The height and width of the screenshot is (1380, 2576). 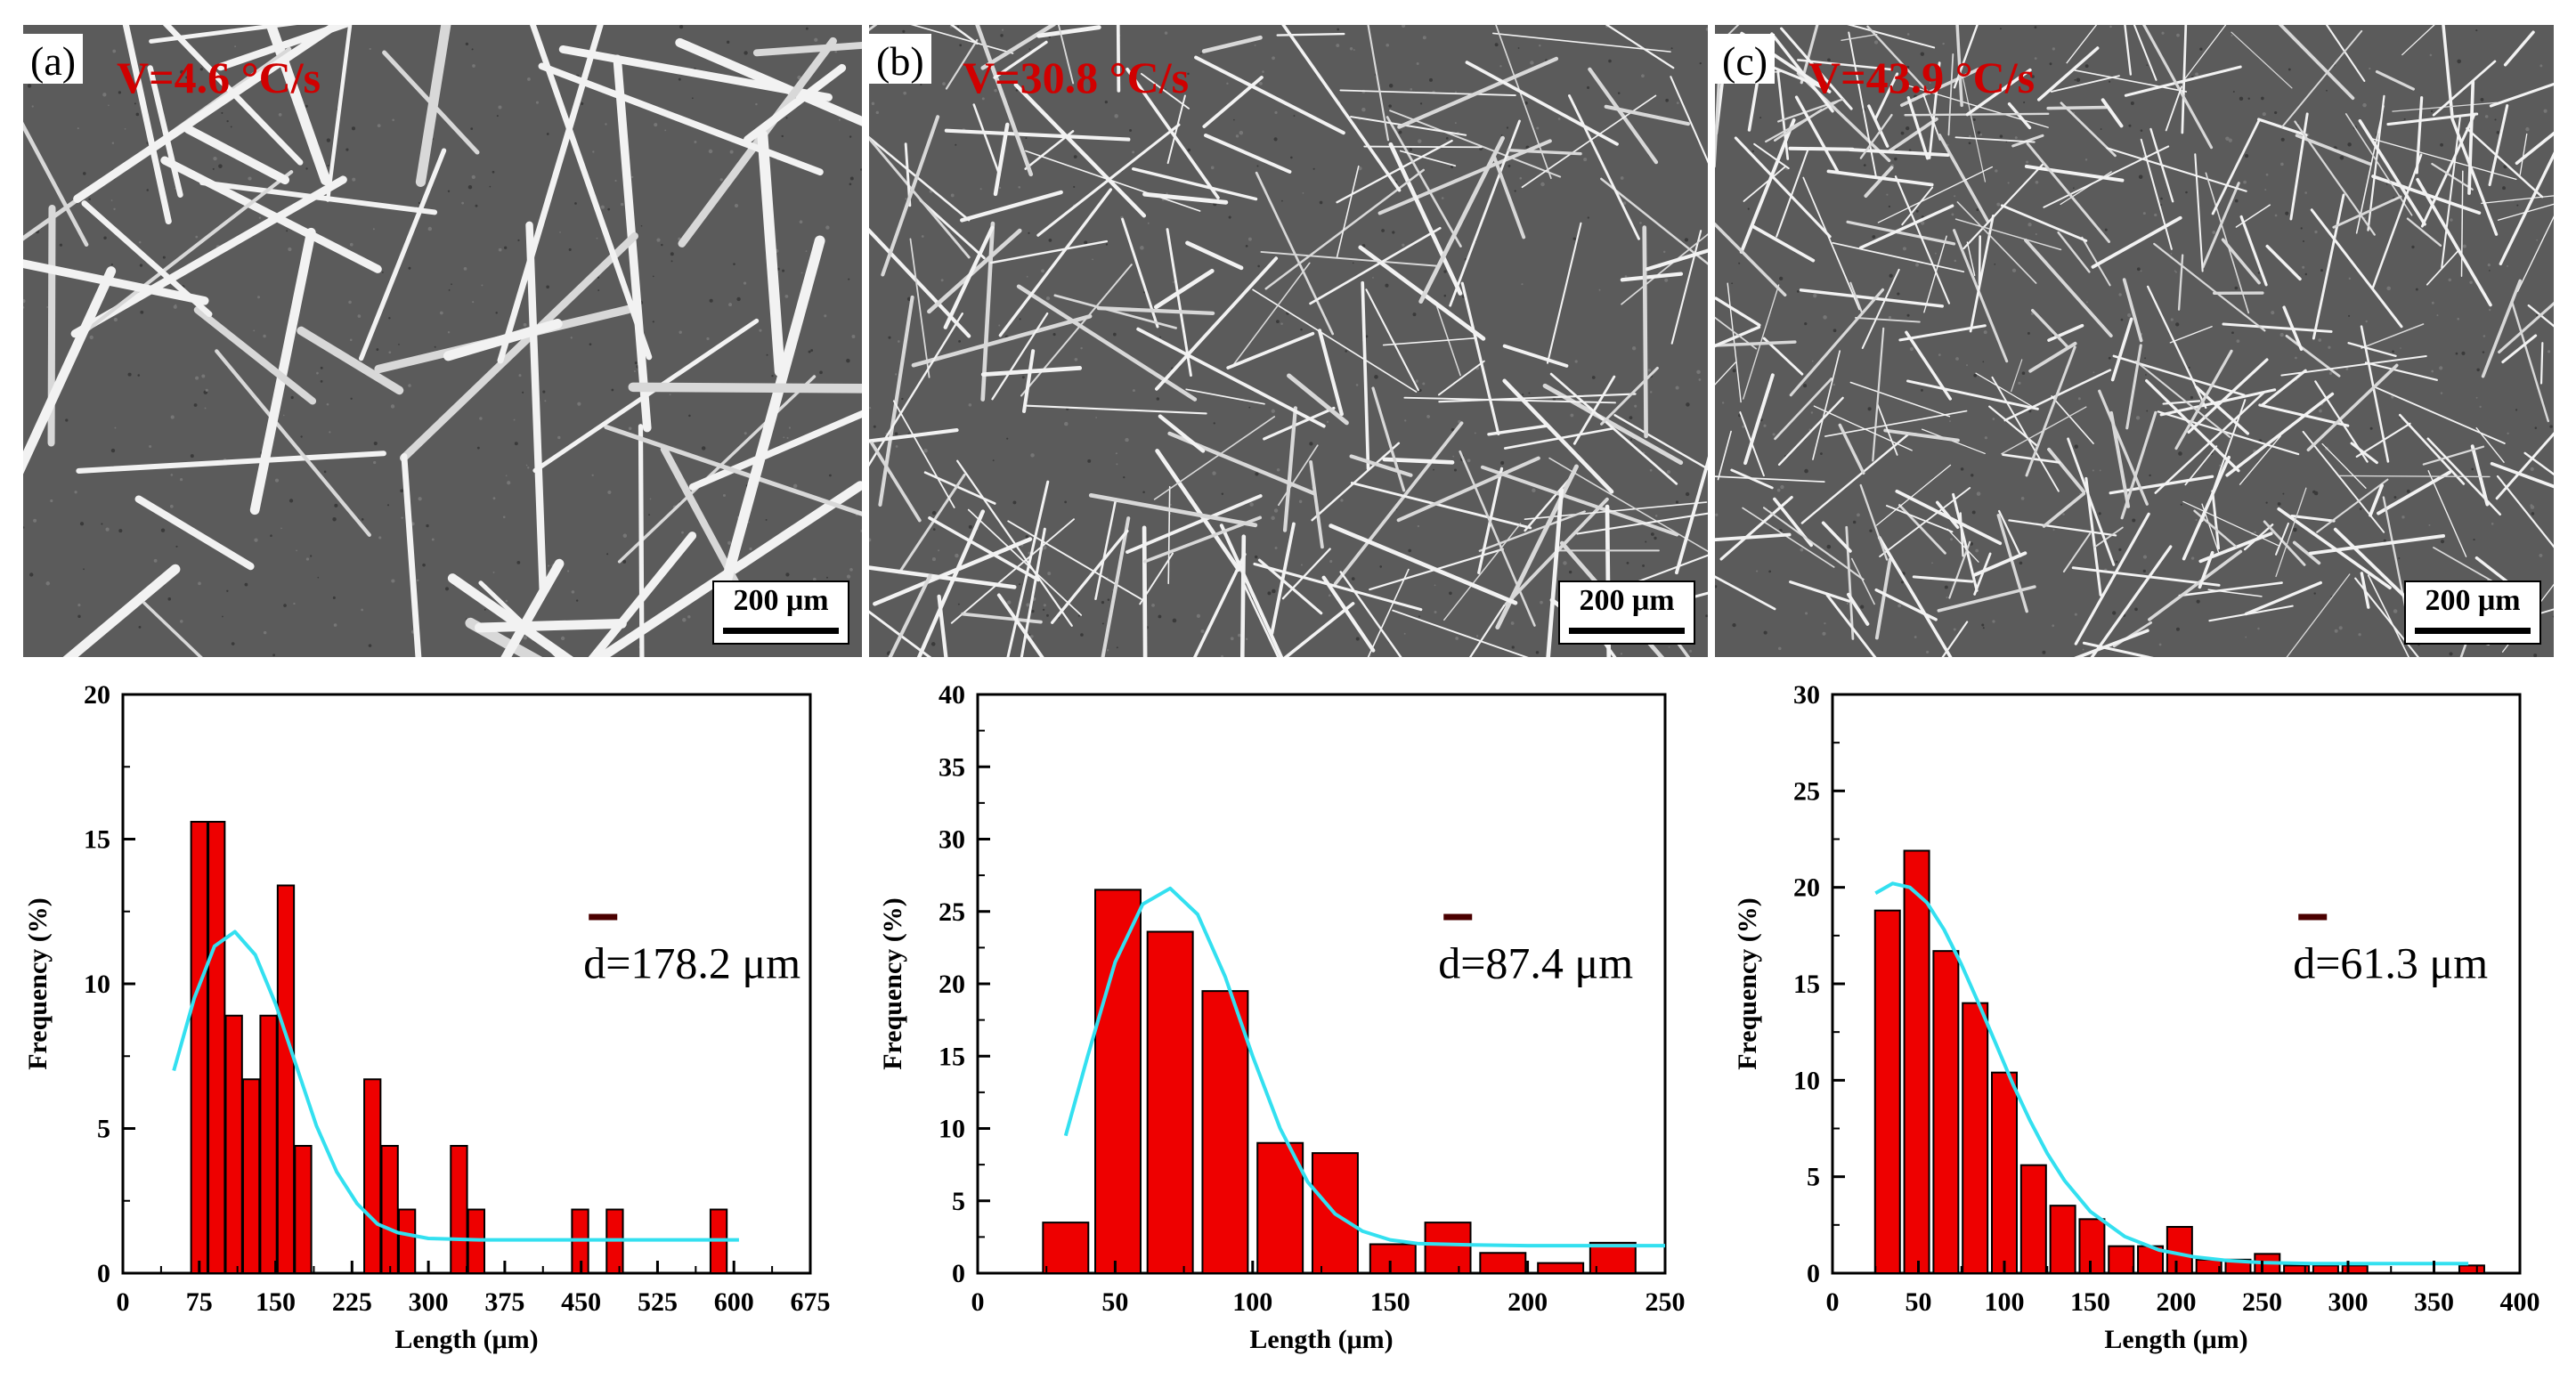 I want to click on y-tick-label: 20, so click(x=97, y=695).